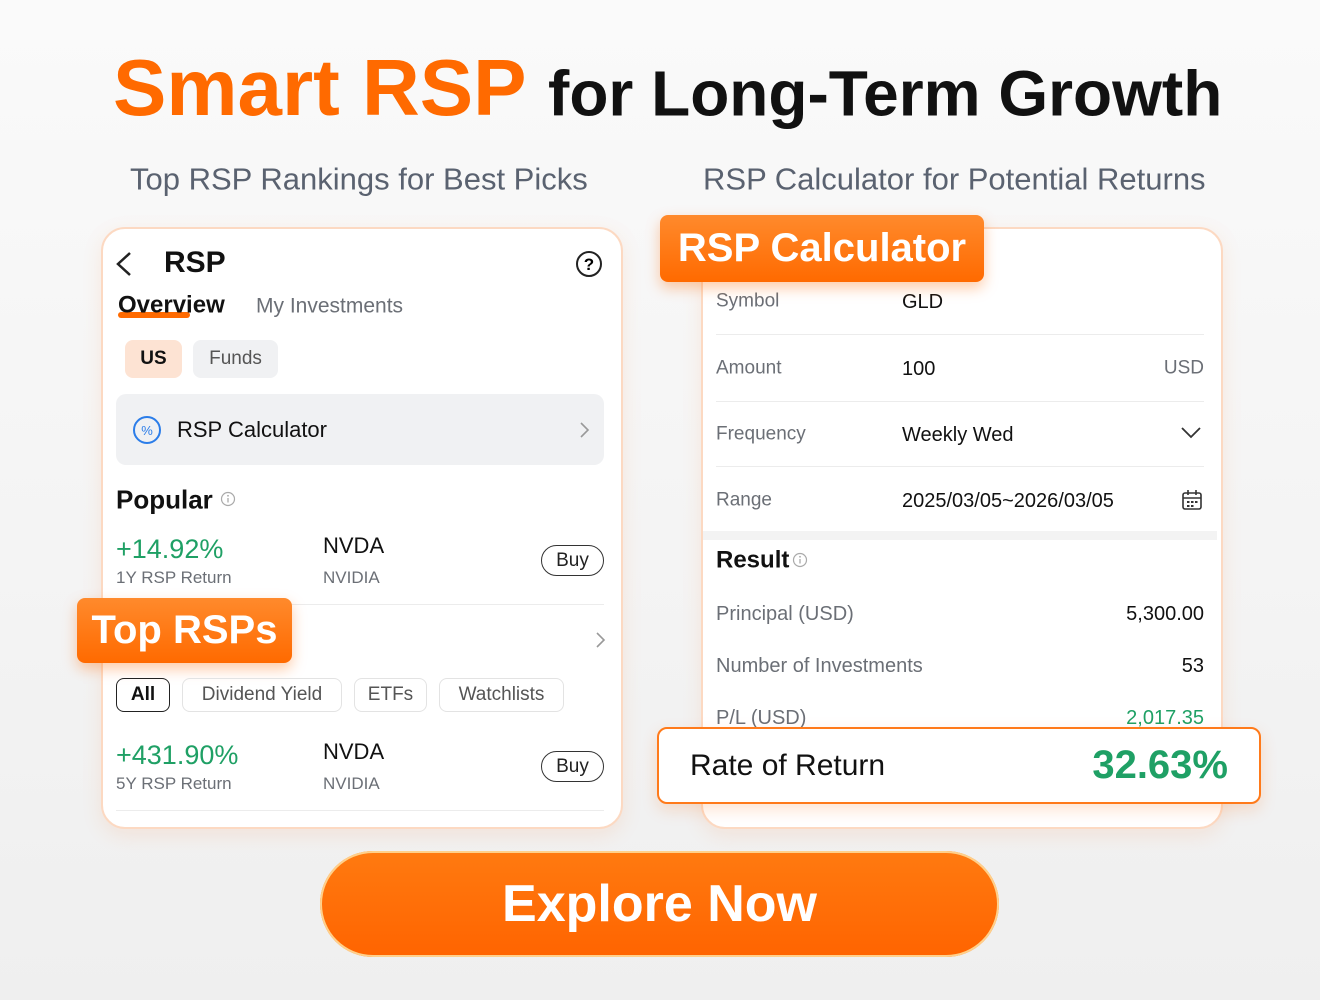 The width and height of the screenshot is (1320, 1000). What do you see at coordinates (923, 302) in the screenshot?
I see `input-value: GLD` at bounding box center [923, 302].